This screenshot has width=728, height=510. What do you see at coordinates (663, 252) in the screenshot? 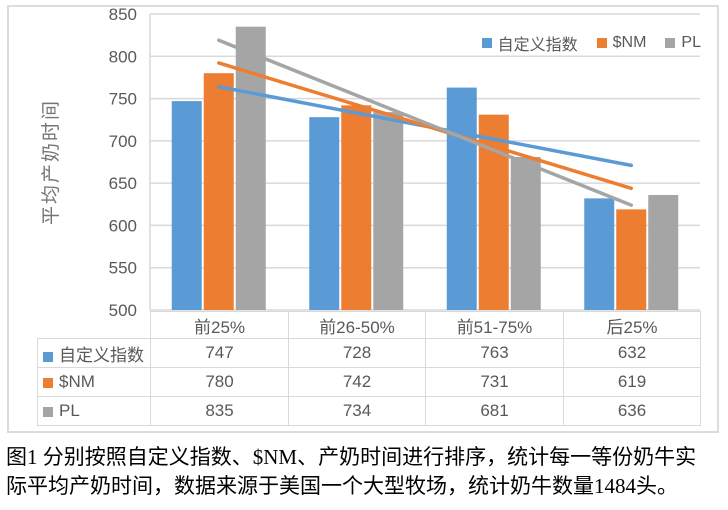
I see `bar-PL-后25%` at bounding box center [663, 252].